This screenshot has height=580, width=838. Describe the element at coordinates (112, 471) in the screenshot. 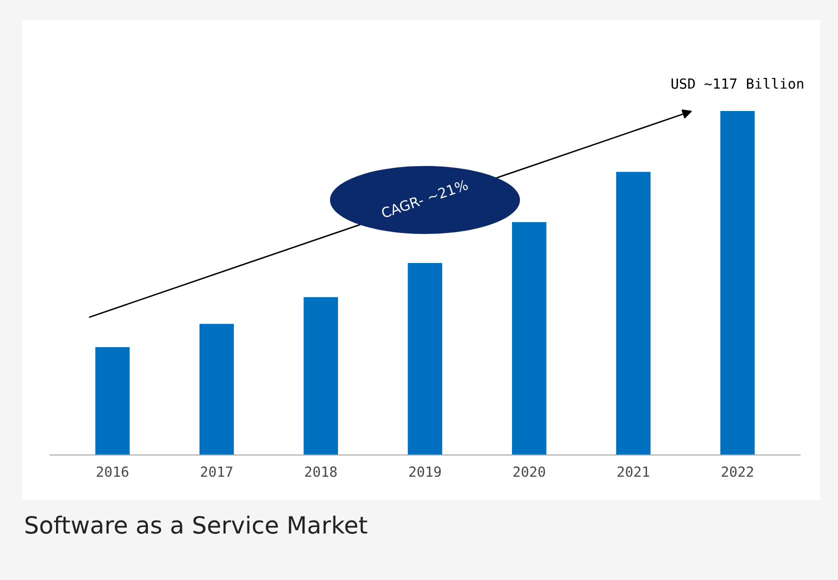

I see `x-tick-label: 2016` at that location.